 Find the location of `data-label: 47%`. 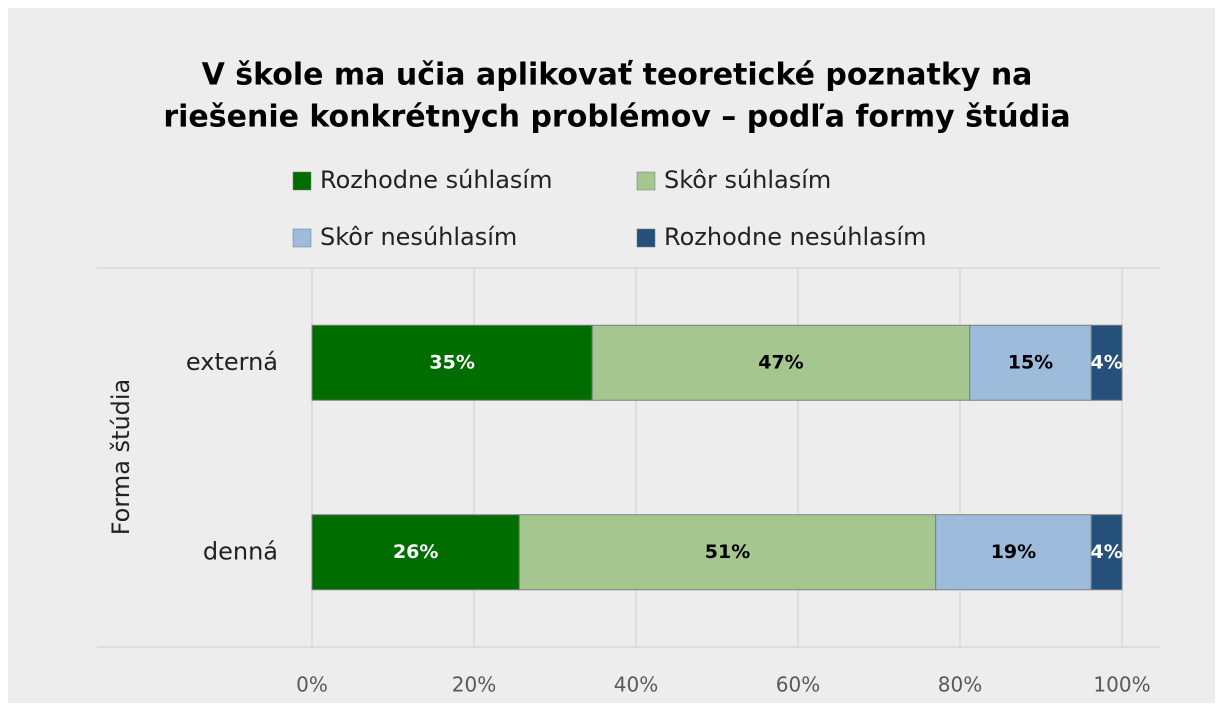

data-label: 47% is located at coordinates (780, 362).